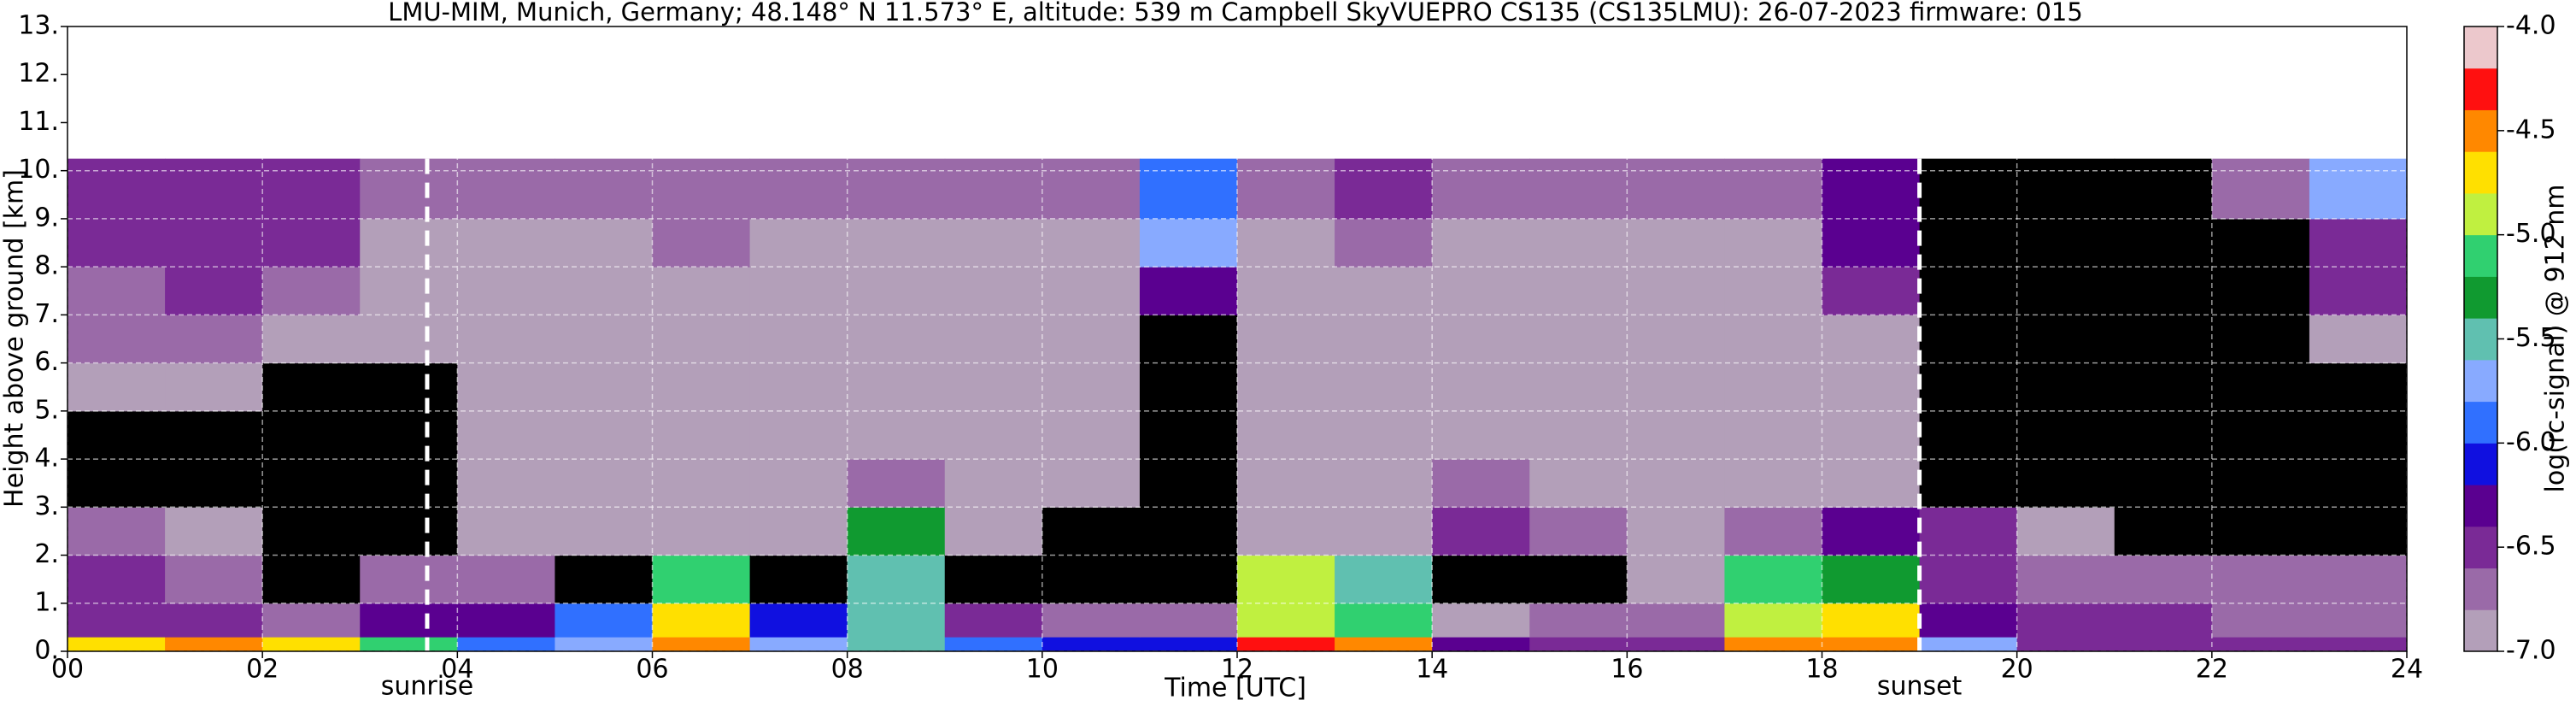  I want to click on y-tick-label: 3., so click(46, 506).